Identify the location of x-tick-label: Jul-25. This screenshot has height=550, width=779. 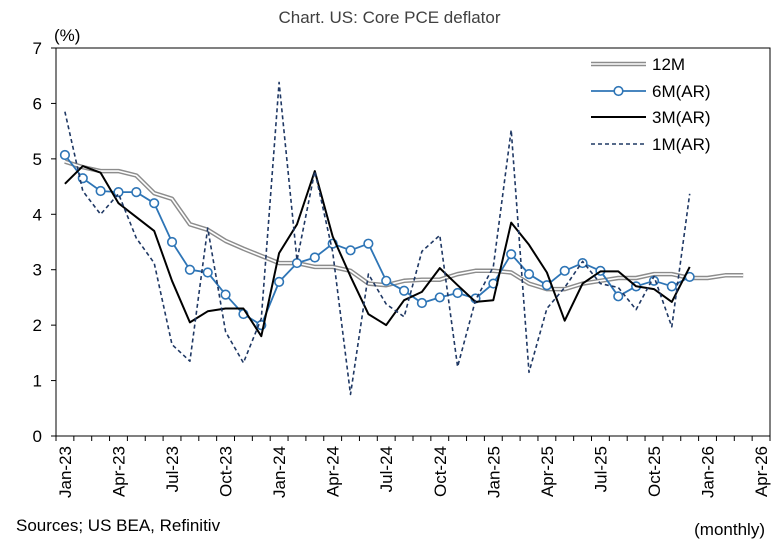
(600, 469).